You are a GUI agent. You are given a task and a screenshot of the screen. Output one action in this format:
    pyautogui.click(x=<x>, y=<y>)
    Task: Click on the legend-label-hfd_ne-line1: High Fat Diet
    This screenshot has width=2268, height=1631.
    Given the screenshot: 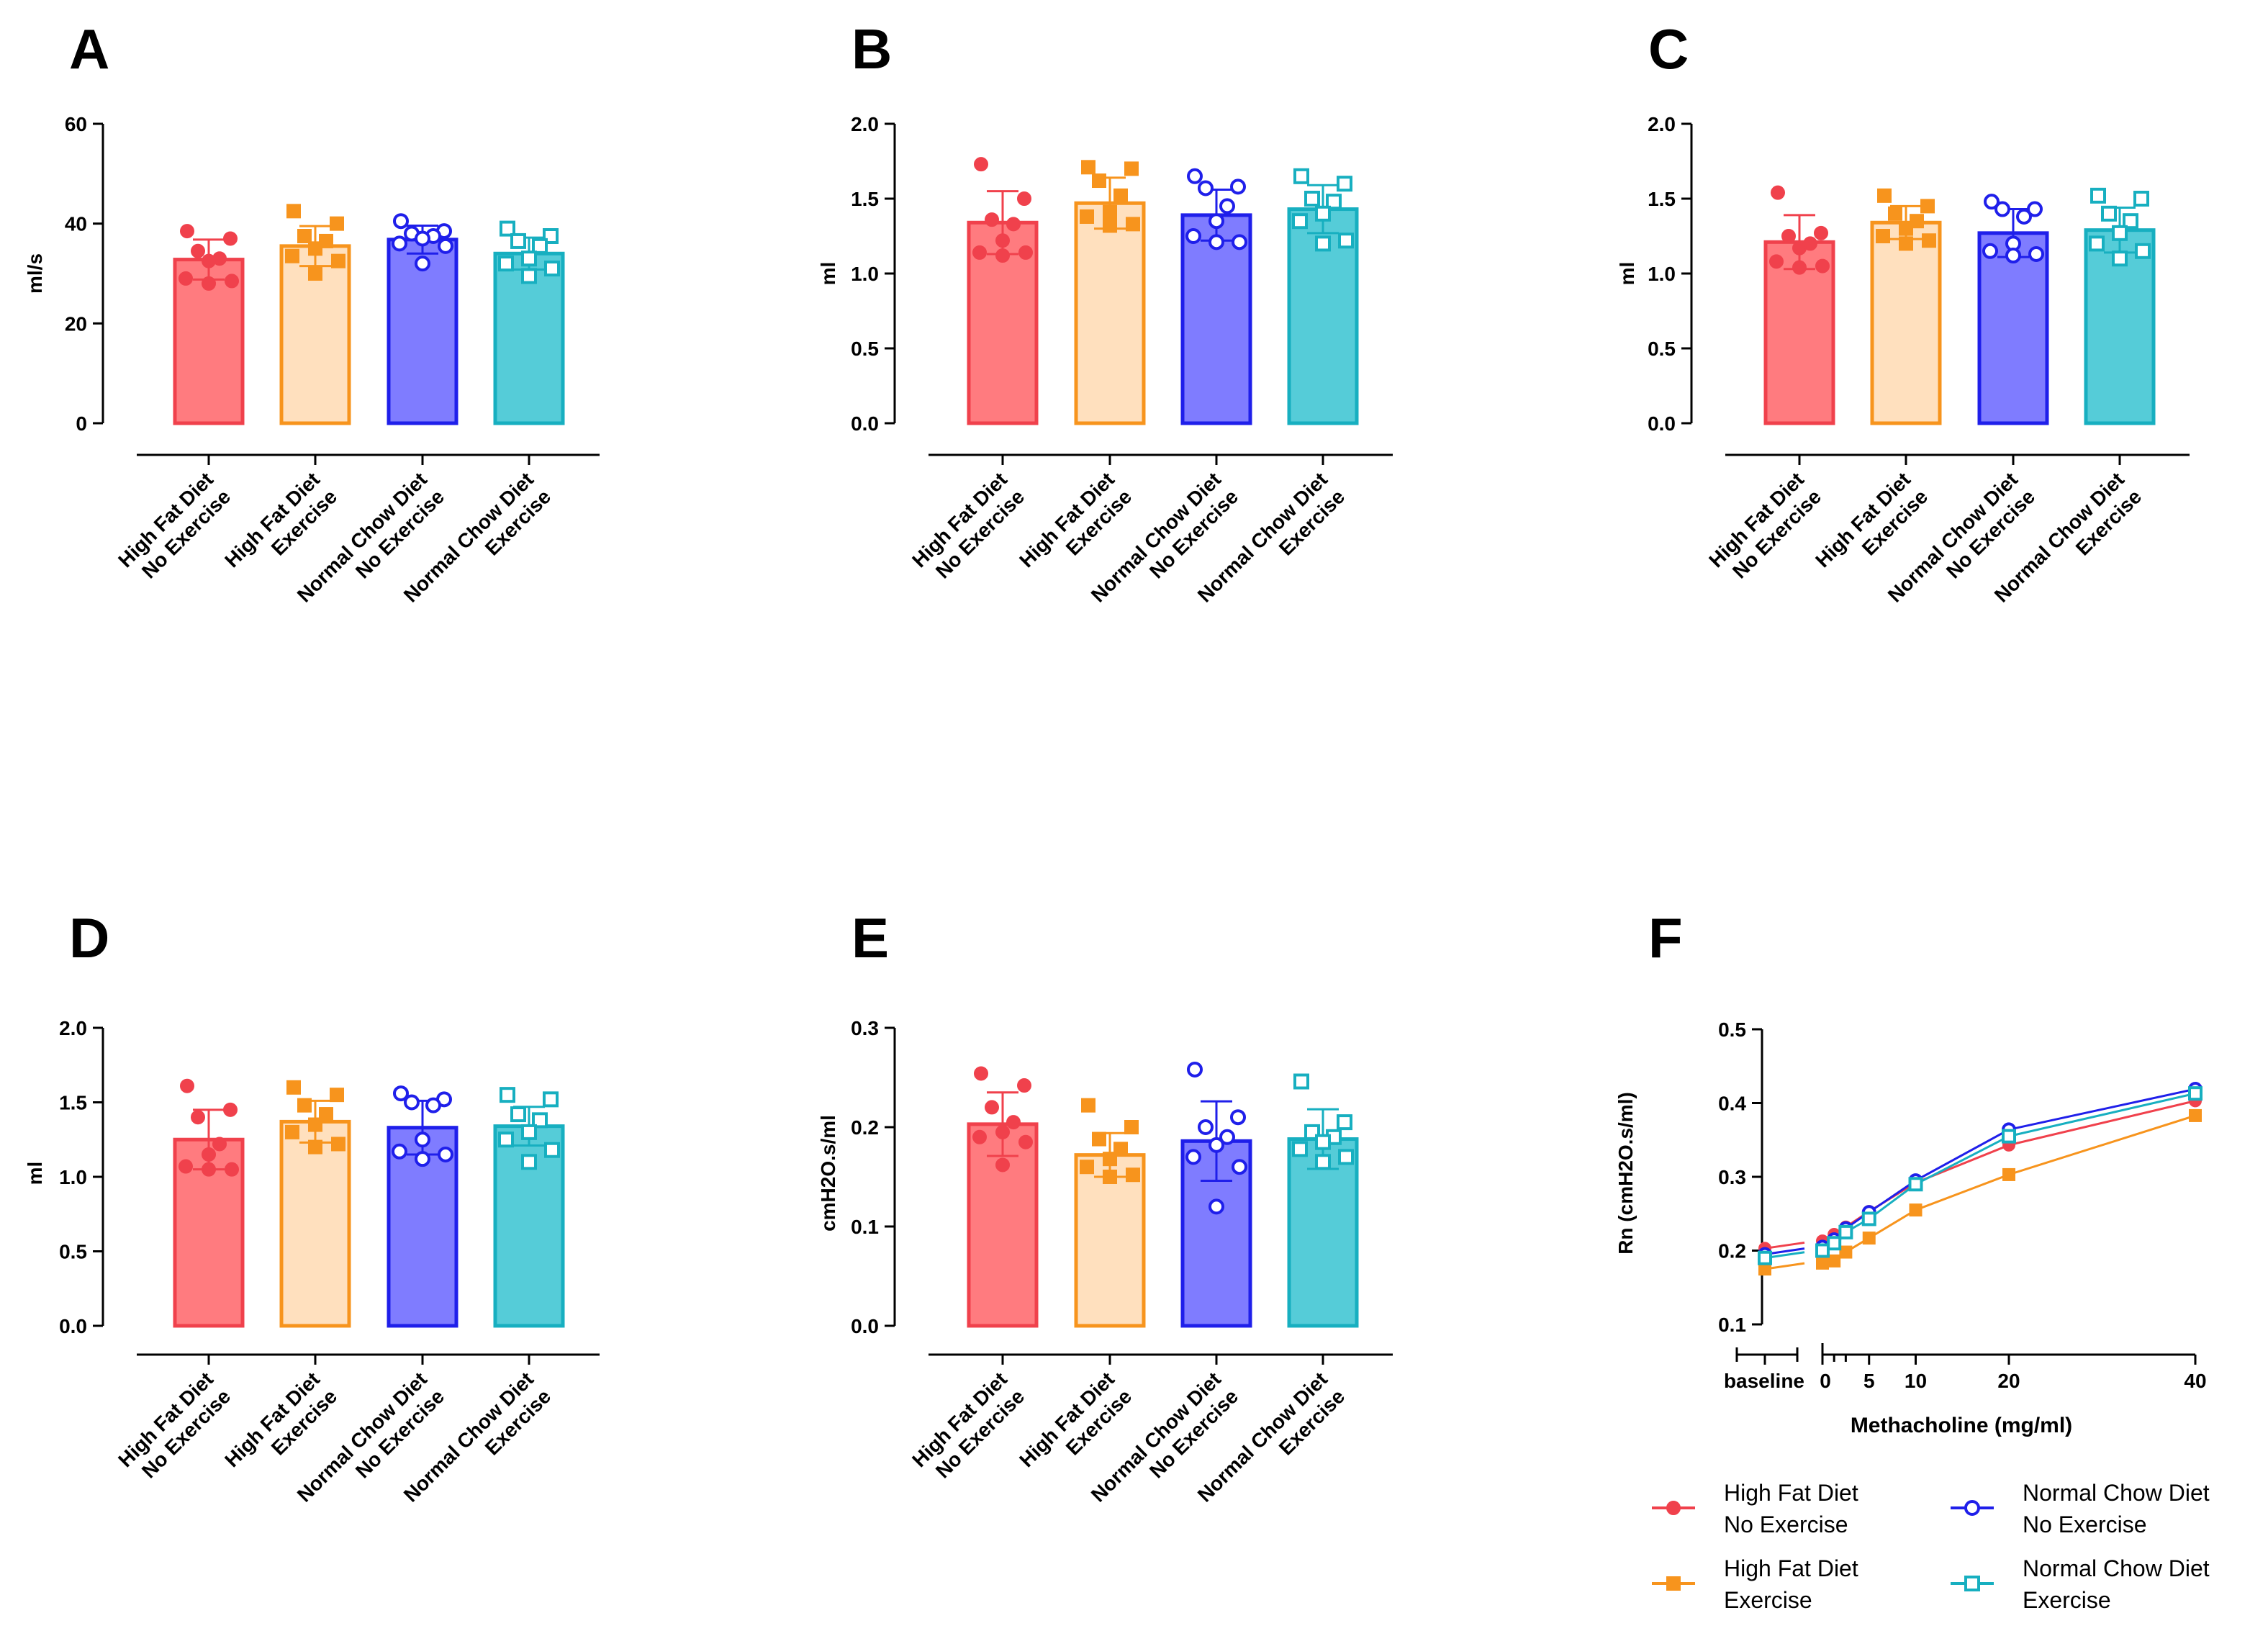 What is the action you would take?
    pyautogui.click(x=1791, y=1493)
    